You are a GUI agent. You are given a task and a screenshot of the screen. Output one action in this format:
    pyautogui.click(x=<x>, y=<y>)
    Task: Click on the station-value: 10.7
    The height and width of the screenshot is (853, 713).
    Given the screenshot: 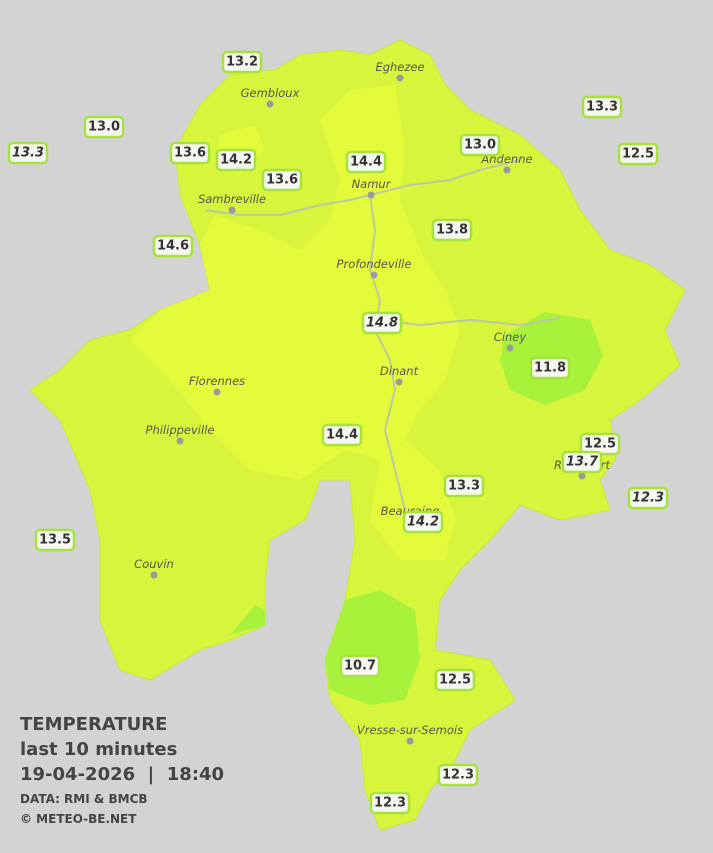 What is the action you would take?
    pyautogui.click(x=360, y=666)
    